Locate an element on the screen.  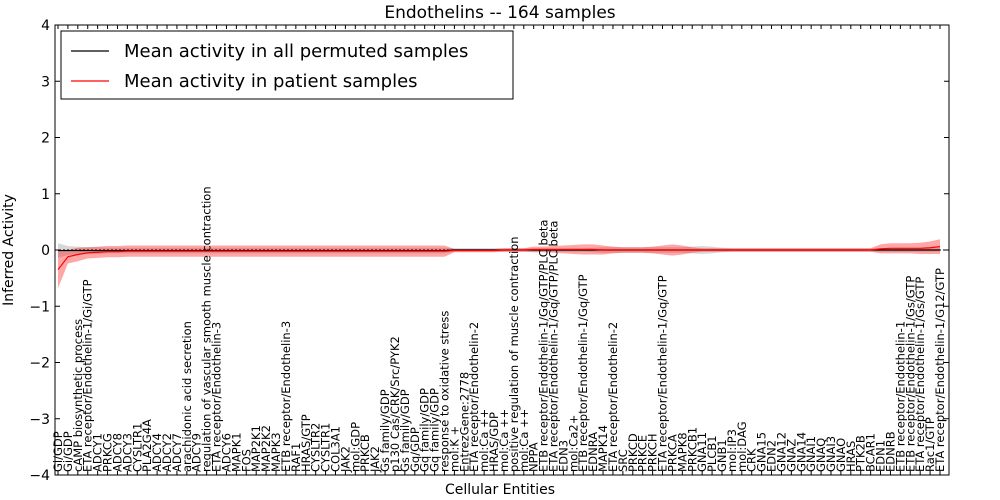
category-label: PRKCD is located at coordinates (633, 452).